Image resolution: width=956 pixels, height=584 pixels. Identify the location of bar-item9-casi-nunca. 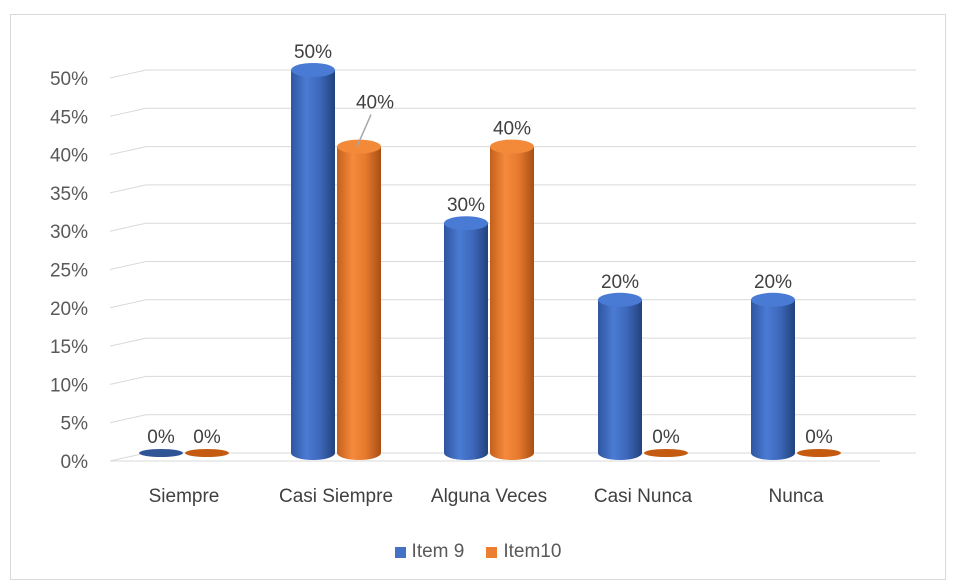
(620, 376).